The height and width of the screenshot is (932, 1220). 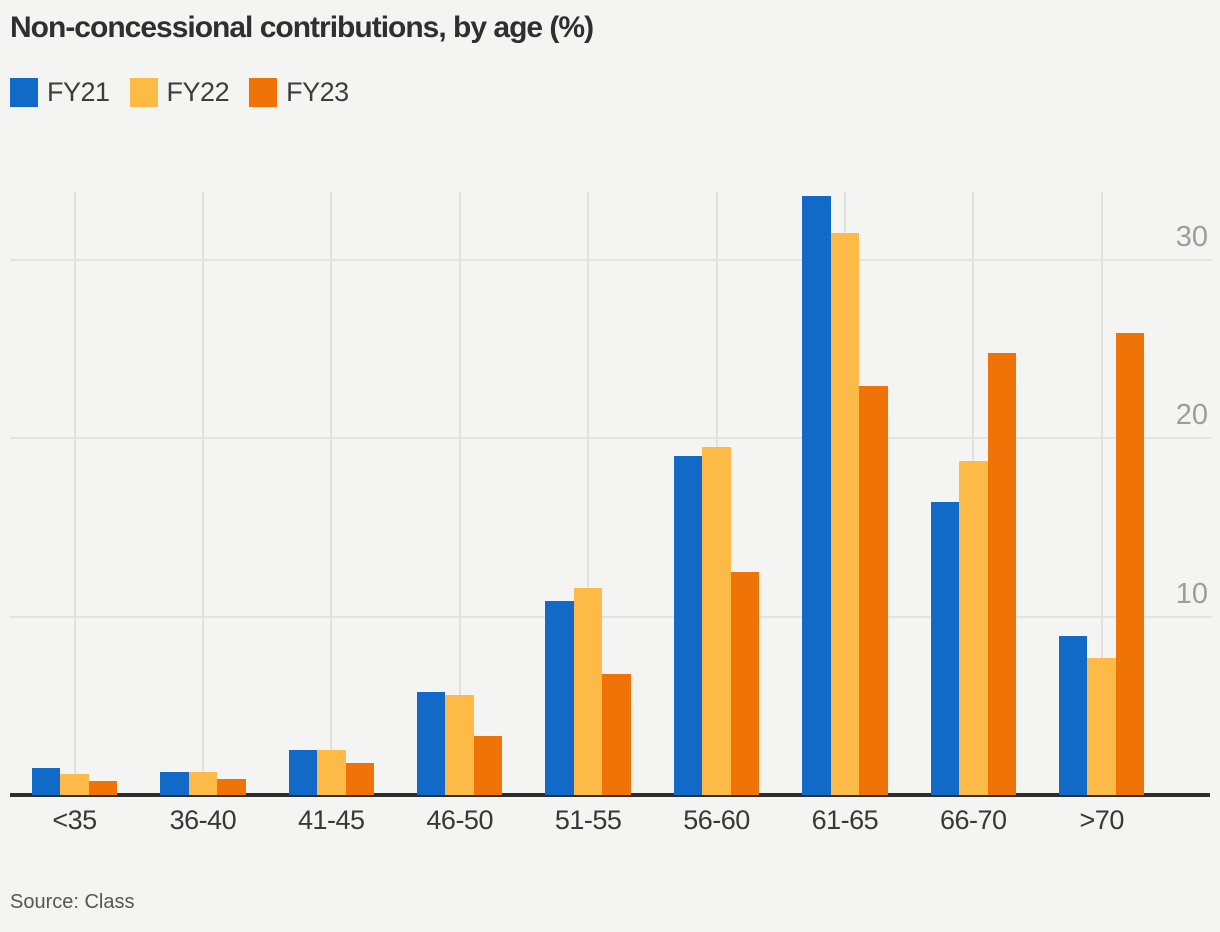 I want to click on y-tick-label-30: 30, so click(x=1191, y=236).